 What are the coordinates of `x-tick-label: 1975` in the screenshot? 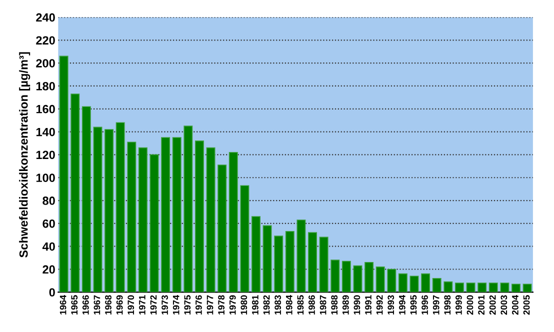 It's located at (187, 304).